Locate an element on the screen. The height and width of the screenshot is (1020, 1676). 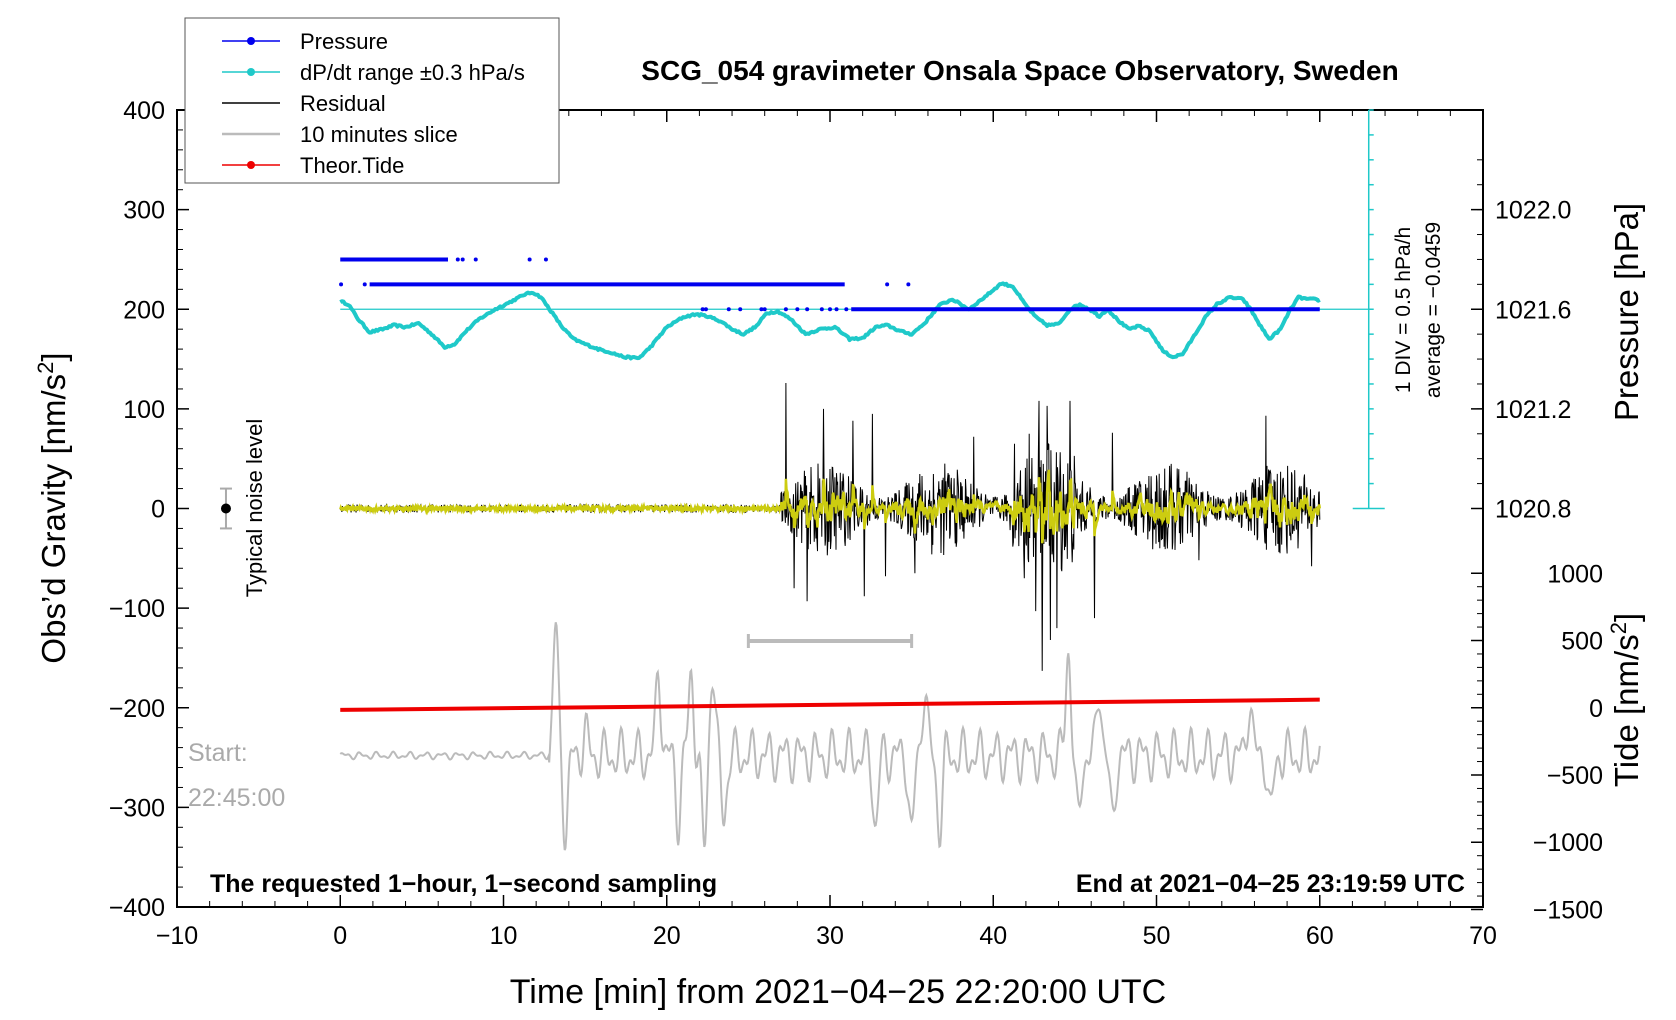
tide-axis-label: Tide [nm/s2] is located at coordinates (1625, 700).